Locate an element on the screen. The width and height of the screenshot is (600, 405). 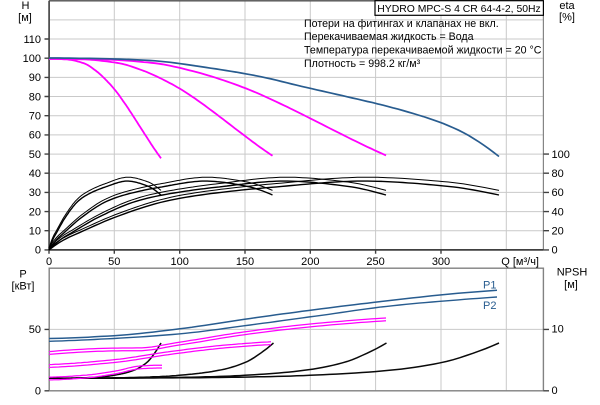
svg-text: Q [м³/ч] is located at coordinates (520, 262).